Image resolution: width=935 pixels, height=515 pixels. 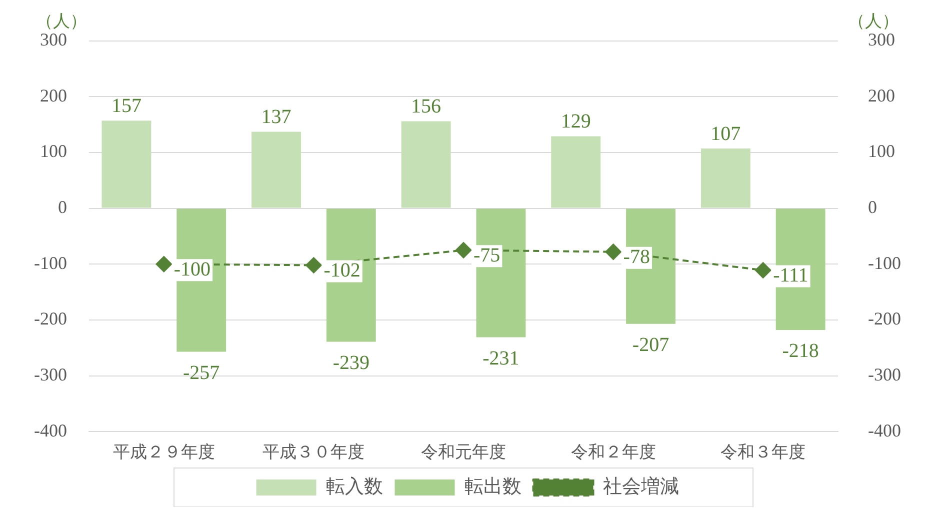 I want to click on data-label: -257, so click(x=201, y=373).